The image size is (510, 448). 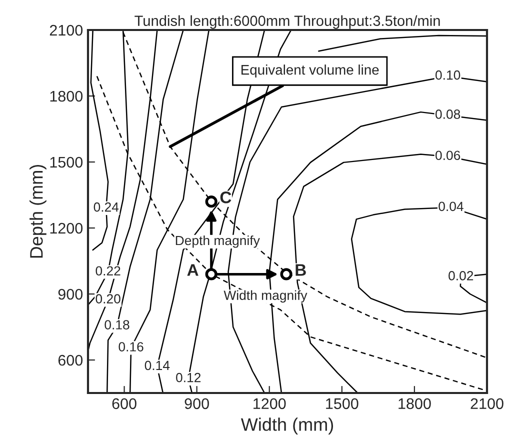 What do you see at coordinates (402, 43) in the screenshot?
I see `line-series` at bounding box center [402, 43].